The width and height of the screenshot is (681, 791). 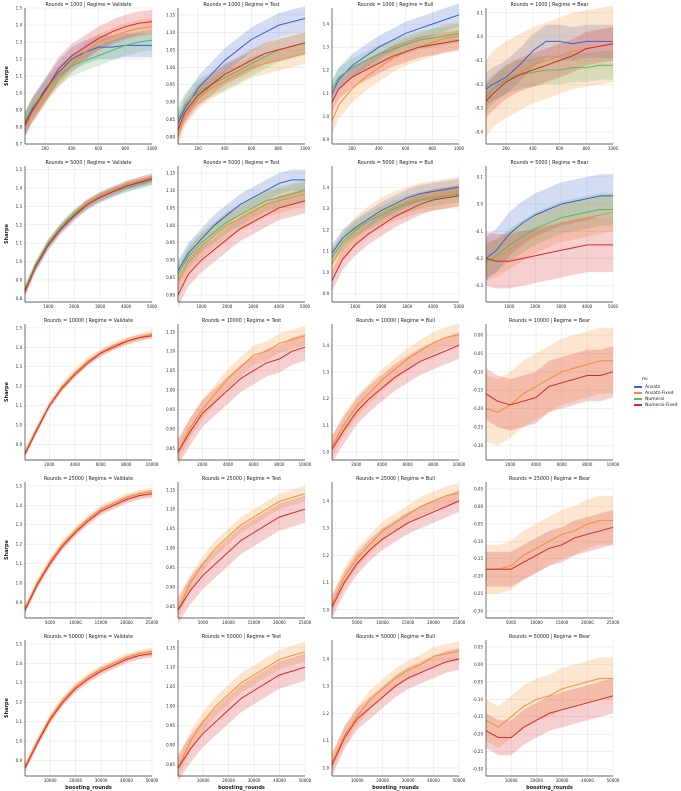 I want to click on x-tick-label: 2000, so click(x=381, y=306).